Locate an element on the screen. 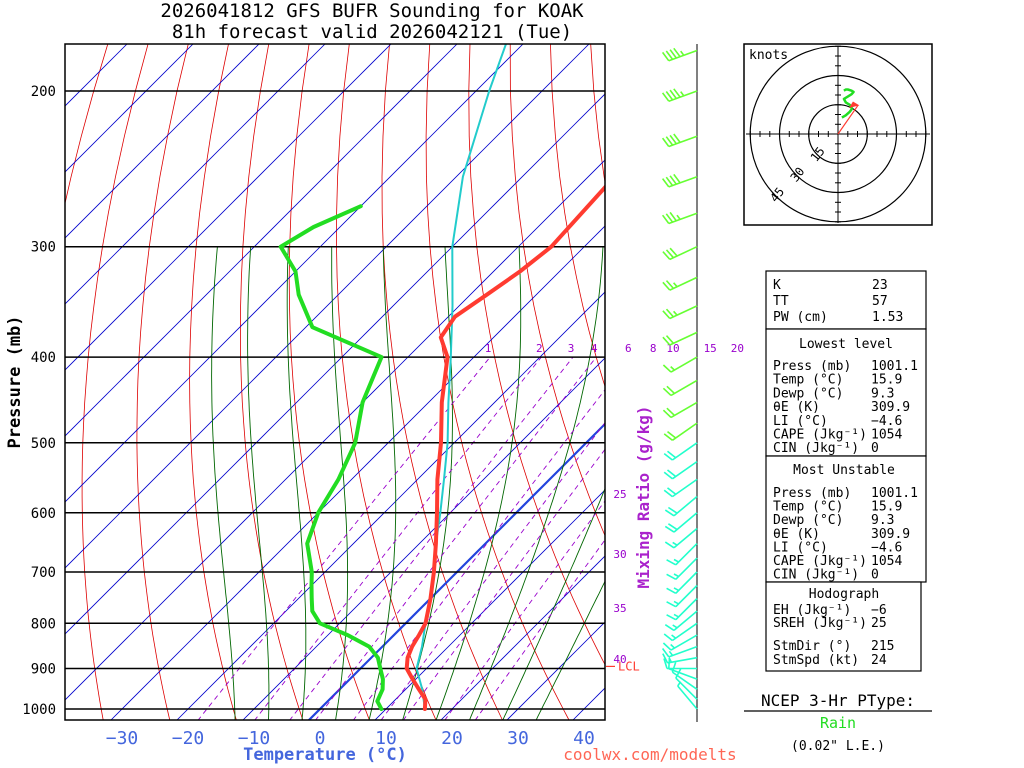  hodograph-stats-heading: Hodograph is located at coordinates (844, 594).